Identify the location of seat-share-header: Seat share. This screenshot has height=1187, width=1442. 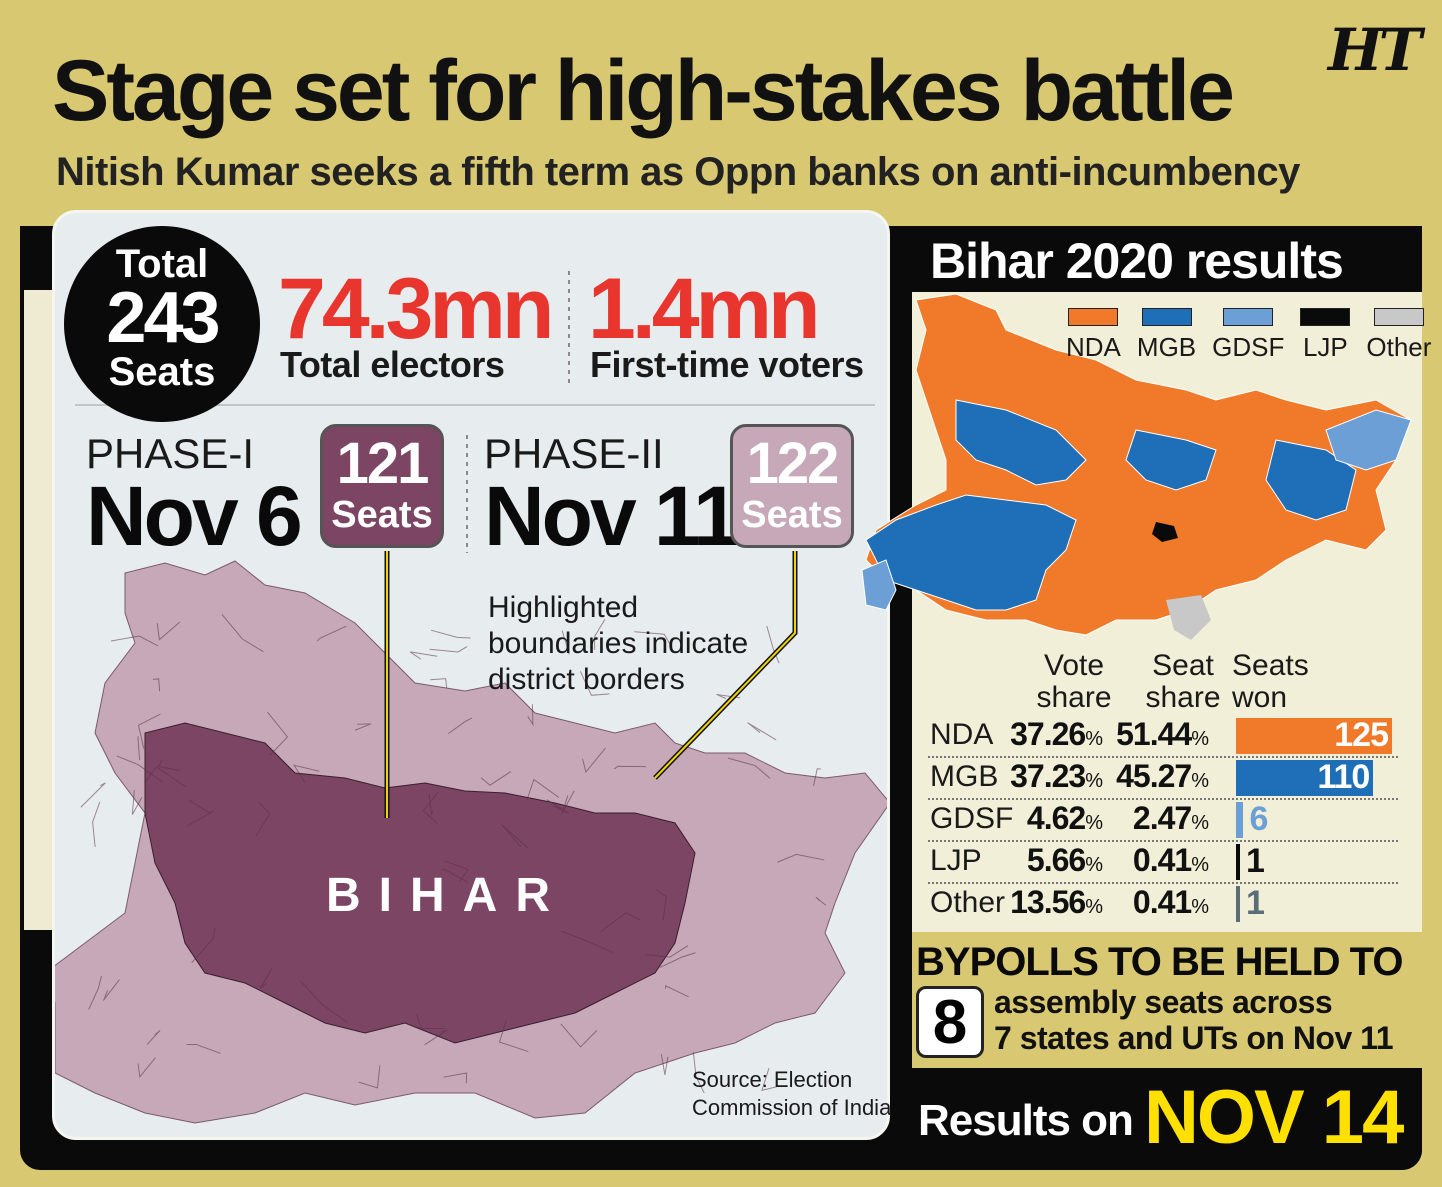
(1183, 682).